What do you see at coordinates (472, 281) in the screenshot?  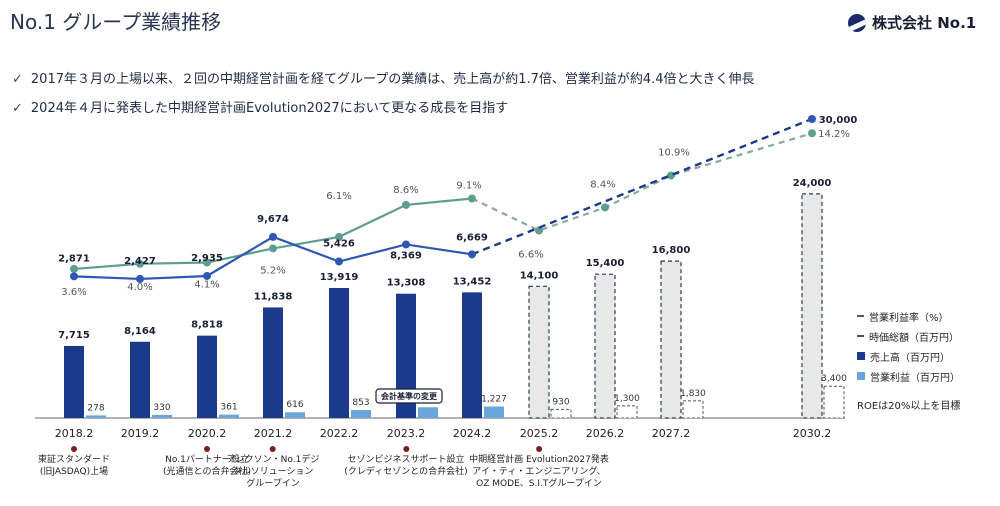 I see `sales-label: 13,452` at bounding box center [472, 281].